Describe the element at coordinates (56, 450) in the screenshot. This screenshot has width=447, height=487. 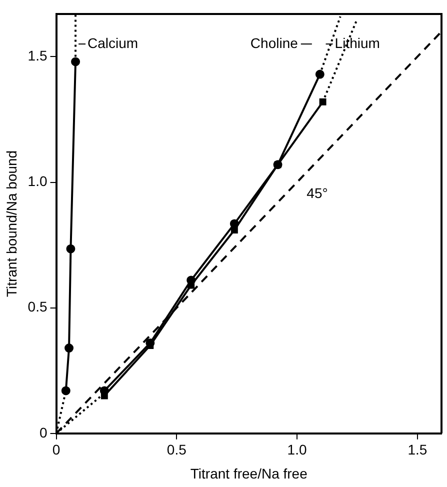
I see `x-tick-label: 0` at that location.